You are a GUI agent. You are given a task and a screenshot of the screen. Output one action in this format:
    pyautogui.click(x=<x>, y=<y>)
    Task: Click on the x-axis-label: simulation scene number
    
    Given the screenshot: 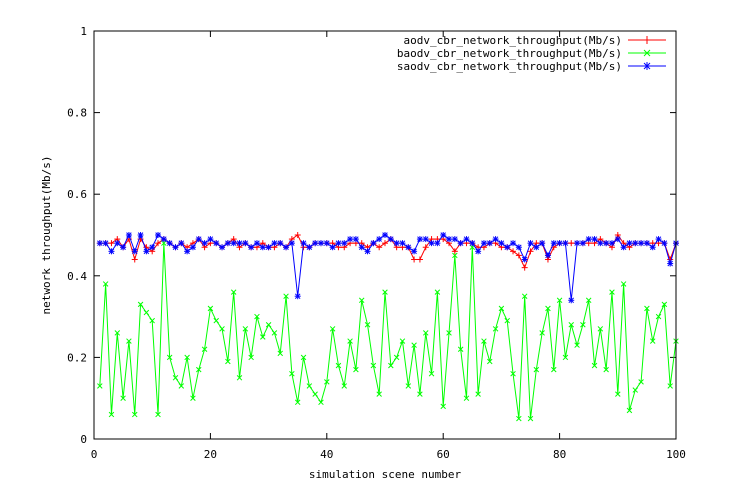 What is the action you would take?
    pyautogui.click(x=385, y=474)
    